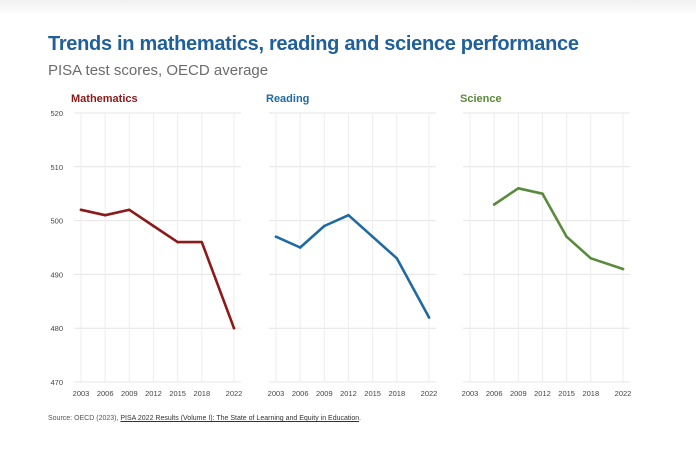 This screenshot has width=696, height=463. I want to click on y-tick-label: 500, so click(56, 221).